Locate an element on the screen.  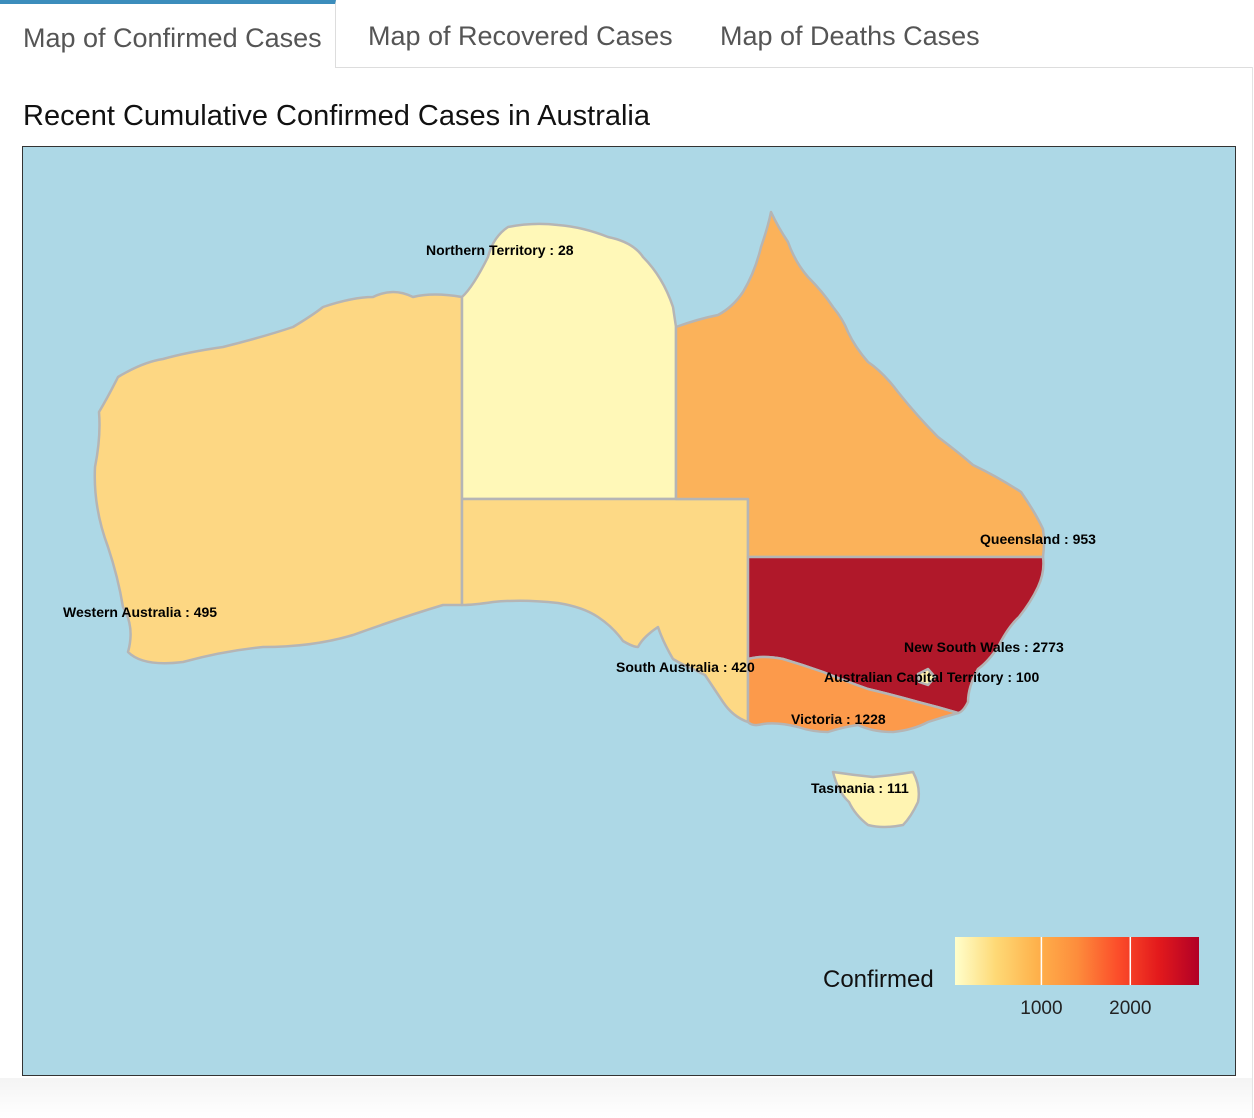
legend: Confirmed 1000 2000 is located at coordinates (1011, 978).